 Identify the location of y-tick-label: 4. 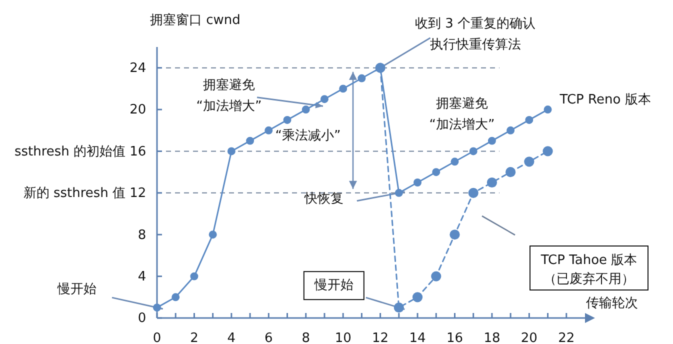
(142, 276).